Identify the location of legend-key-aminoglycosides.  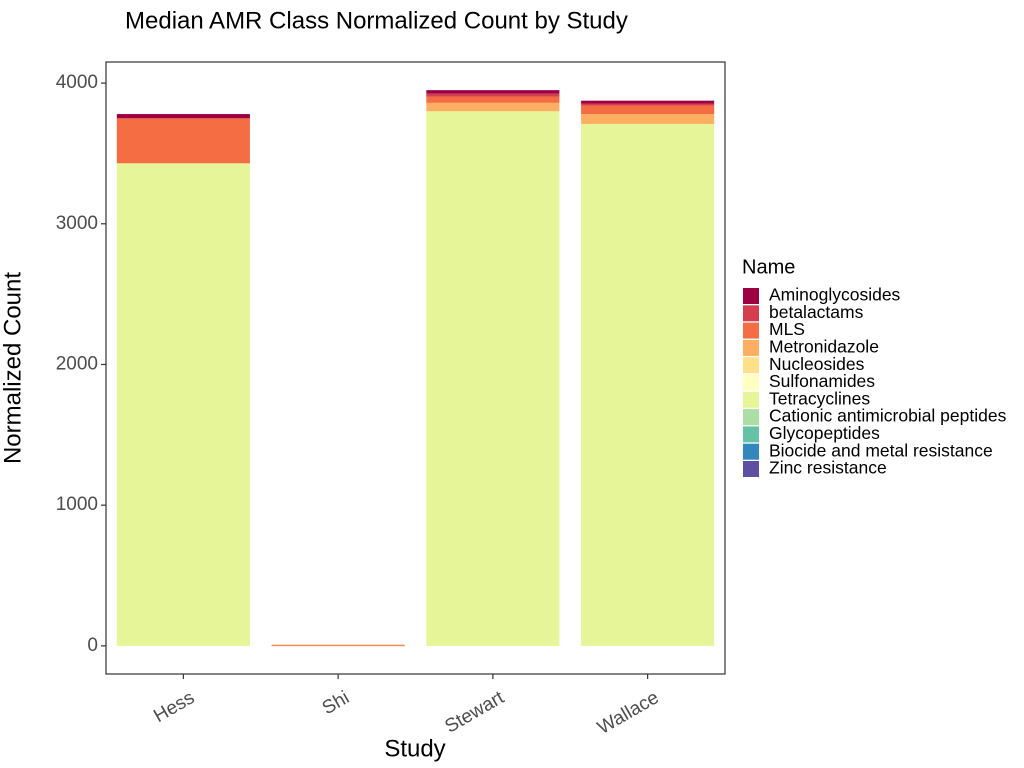
(751, 296).